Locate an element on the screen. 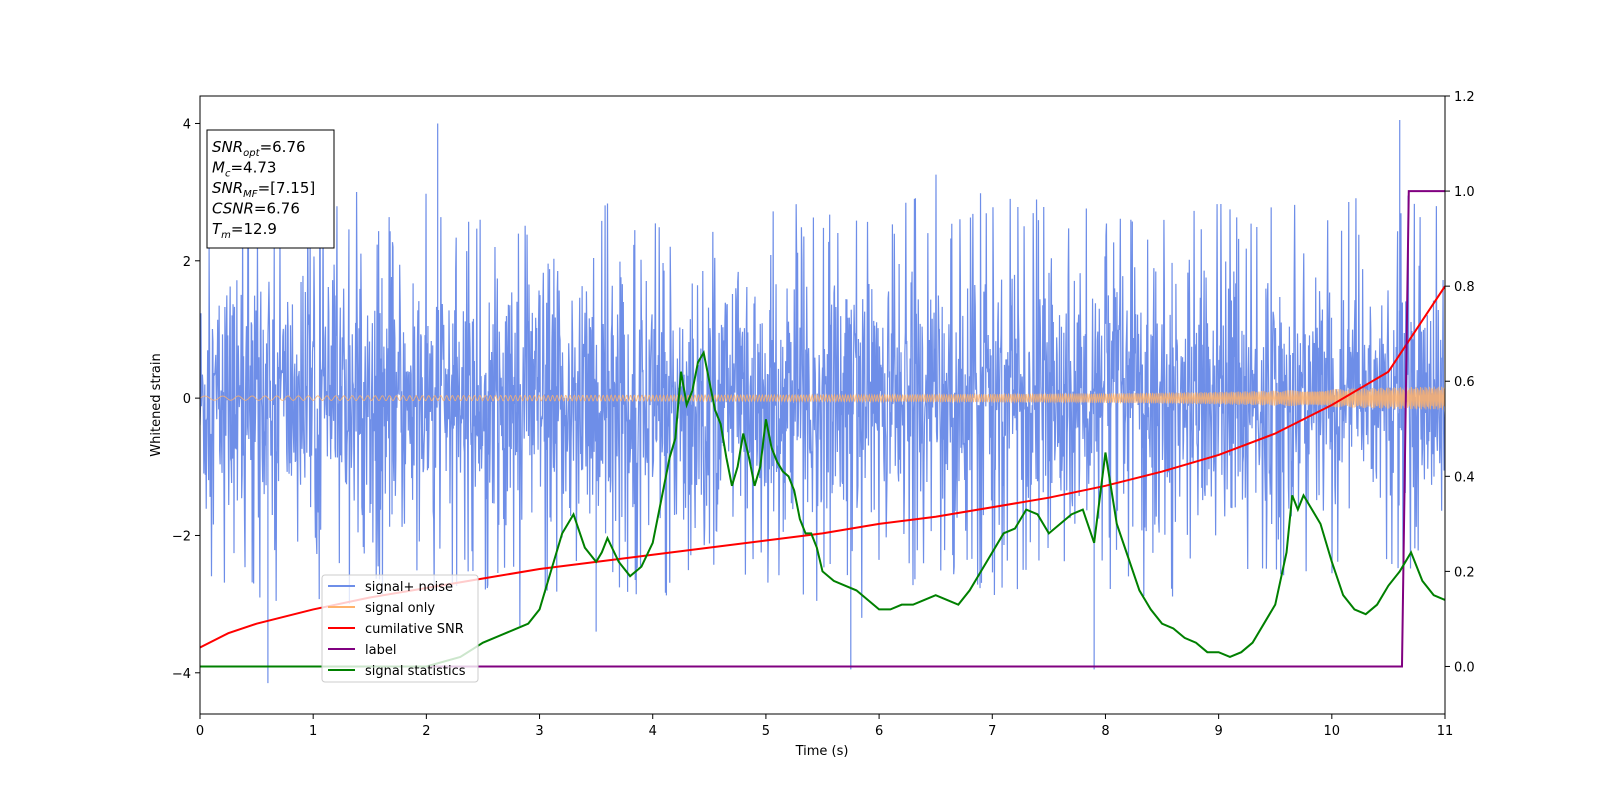 The width and height of the screenshot is (1600, 800). y-tick-label: 4 is located at coordinates (187, 124).